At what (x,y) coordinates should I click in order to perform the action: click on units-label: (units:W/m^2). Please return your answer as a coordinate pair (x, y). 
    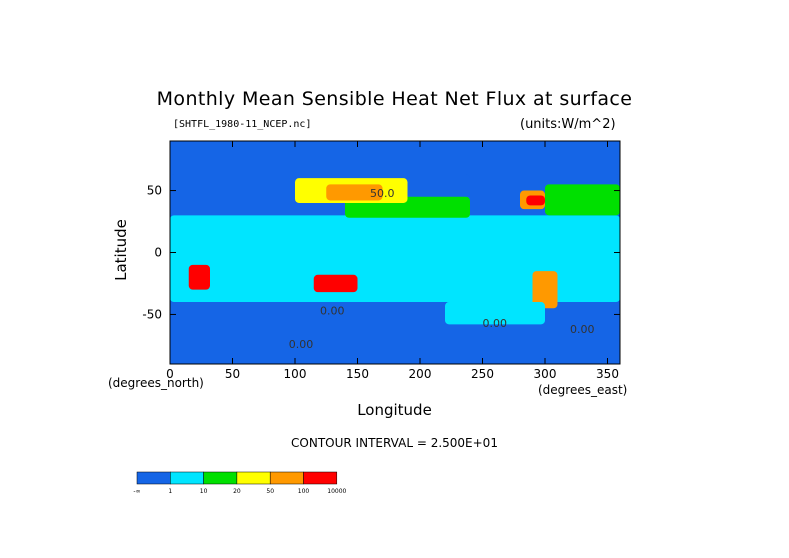
    Looking at the image, I should click on (568, 124).